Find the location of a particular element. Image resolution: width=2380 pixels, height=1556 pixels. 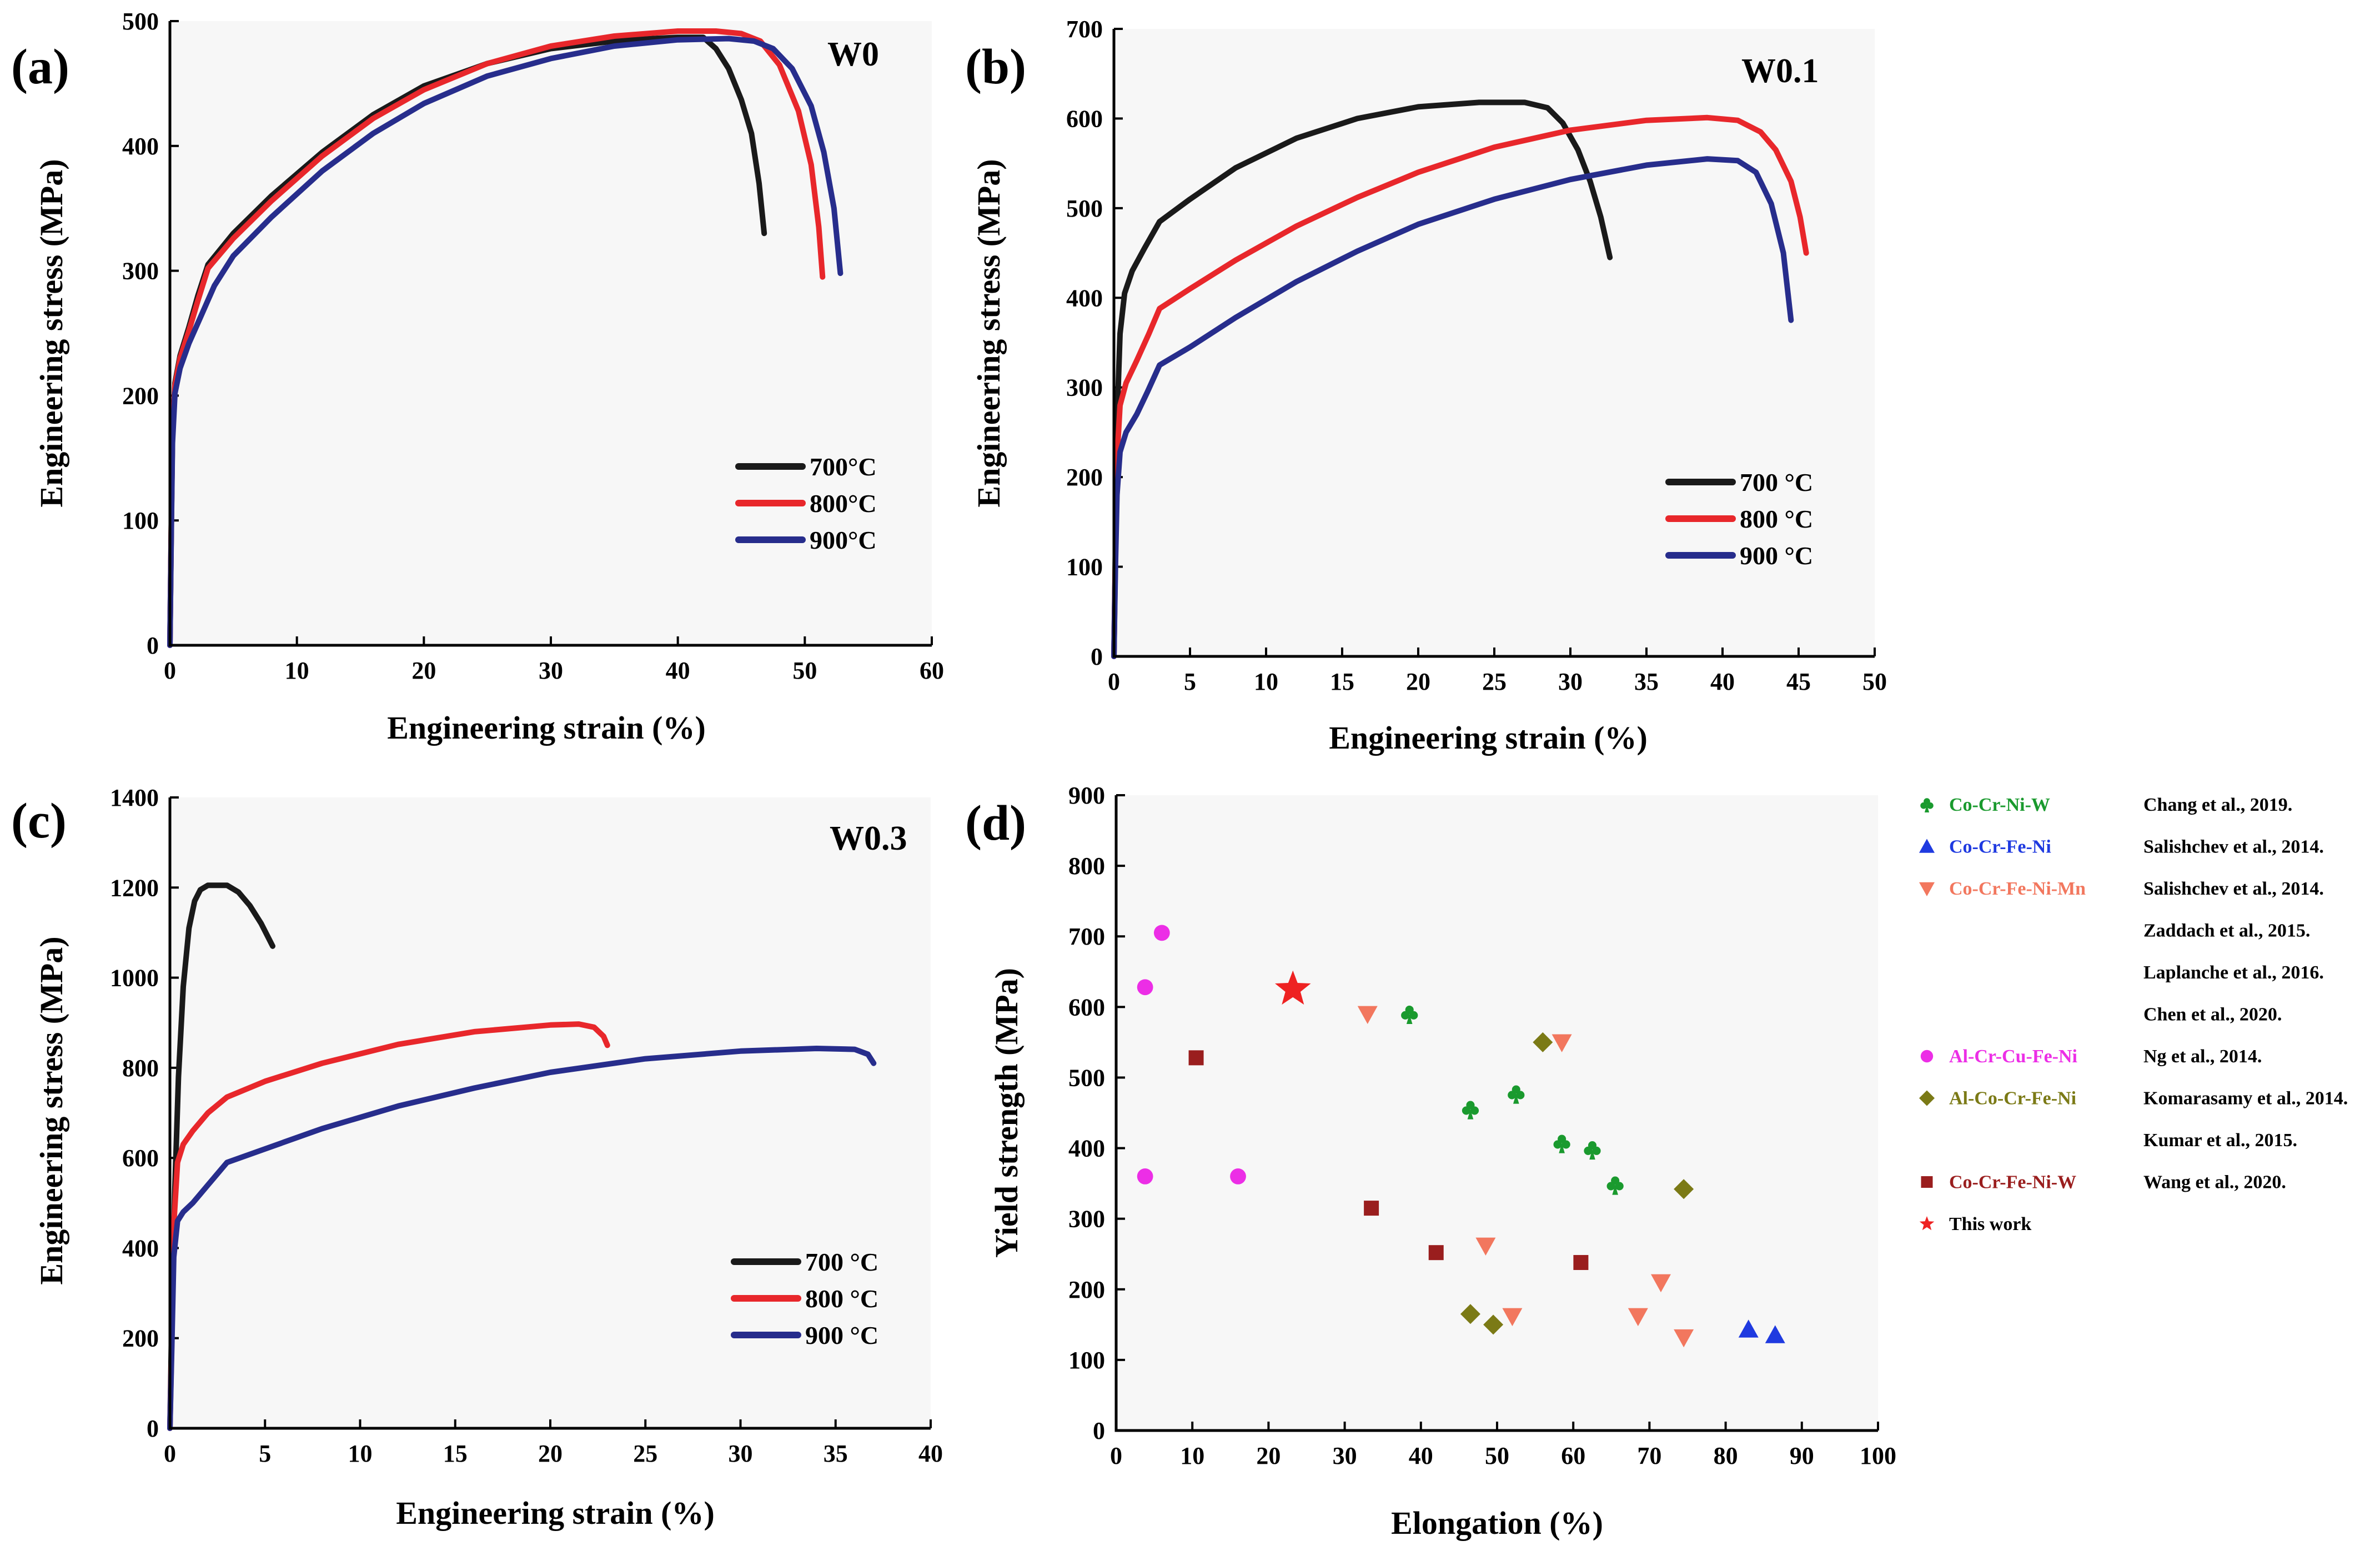

panel-a-sample: W0 is located at coordinates (853, 54).